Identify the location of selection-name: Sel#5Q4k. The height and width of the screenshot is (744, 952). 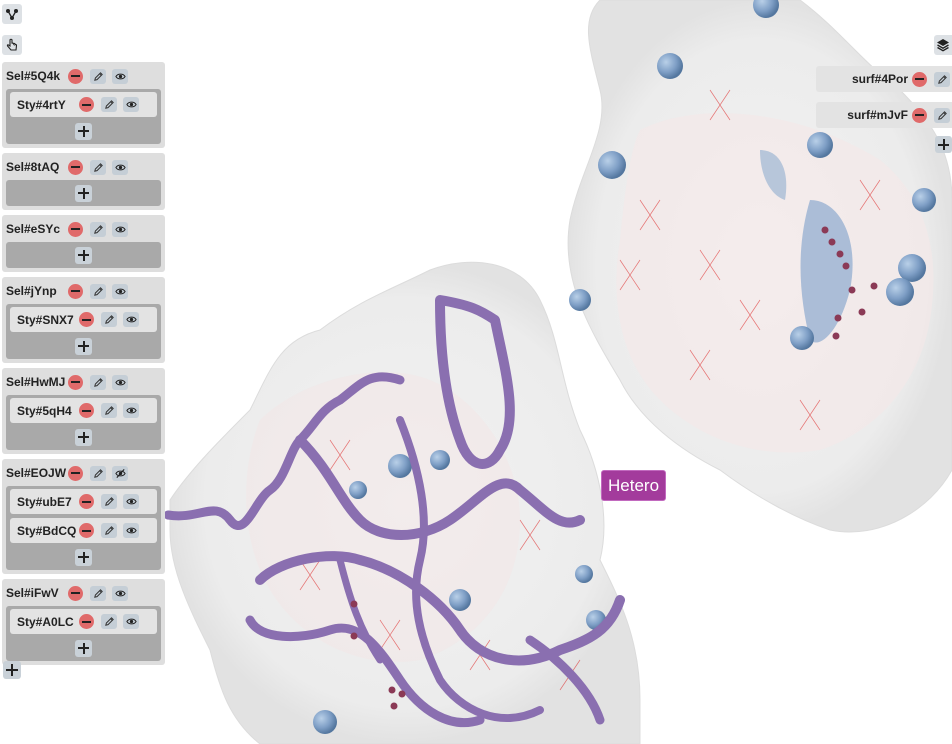
(33, 76).